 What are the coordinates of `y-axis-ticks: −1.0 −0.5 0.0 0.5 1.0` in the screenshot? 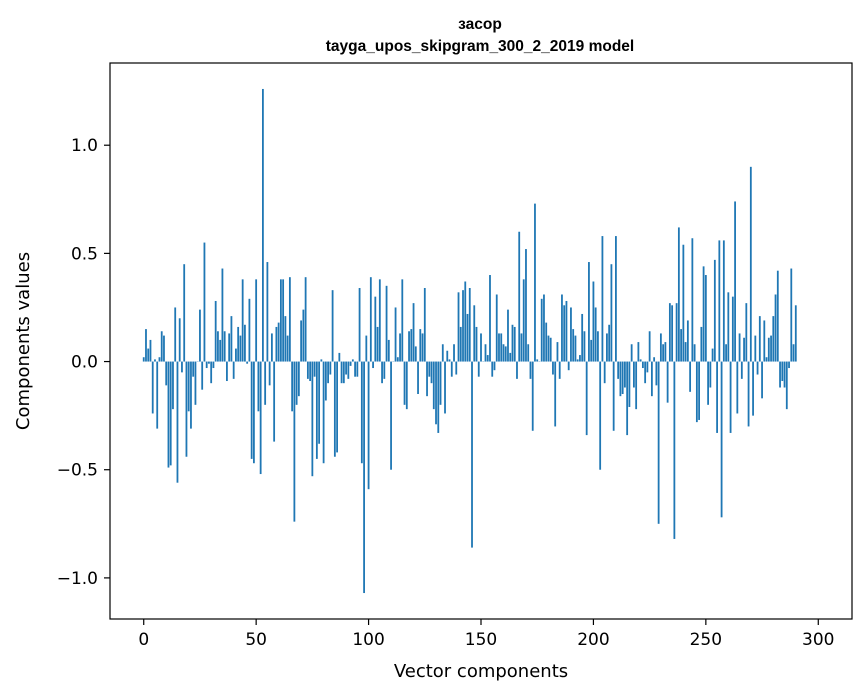 It's located at (83, 362).